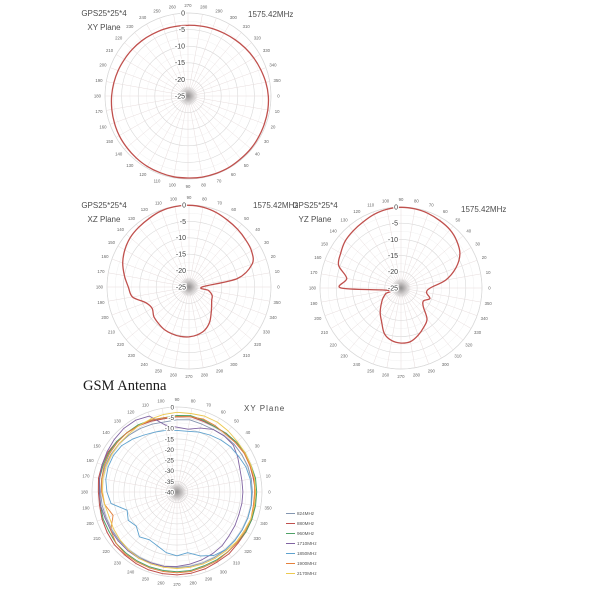 Image resolution: width=600 pixels, height=600 pixels. I want to click on angle-tick-label: 70, so click(431, 204).